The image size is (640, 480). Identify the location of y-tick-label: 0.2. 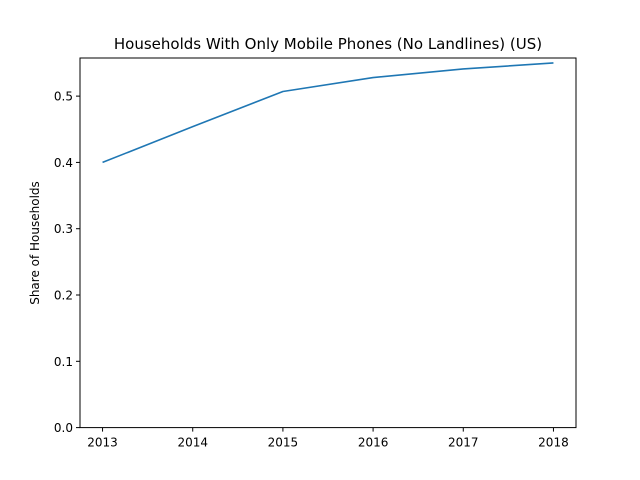
(63, 296).